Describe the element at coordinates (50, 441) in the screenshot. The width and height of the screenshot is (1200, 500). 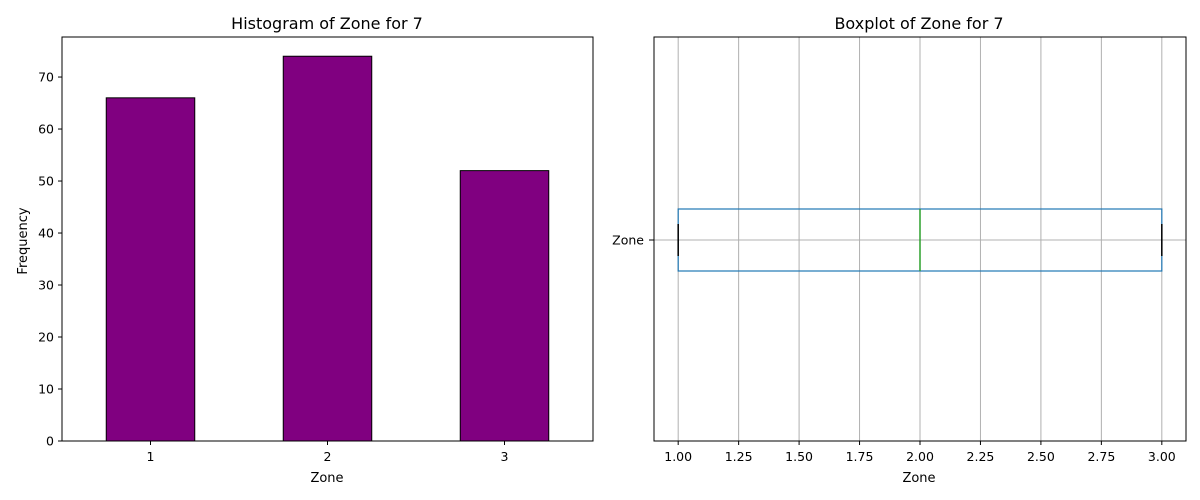
I see `histogram-y-tick-label: 0` at that location.